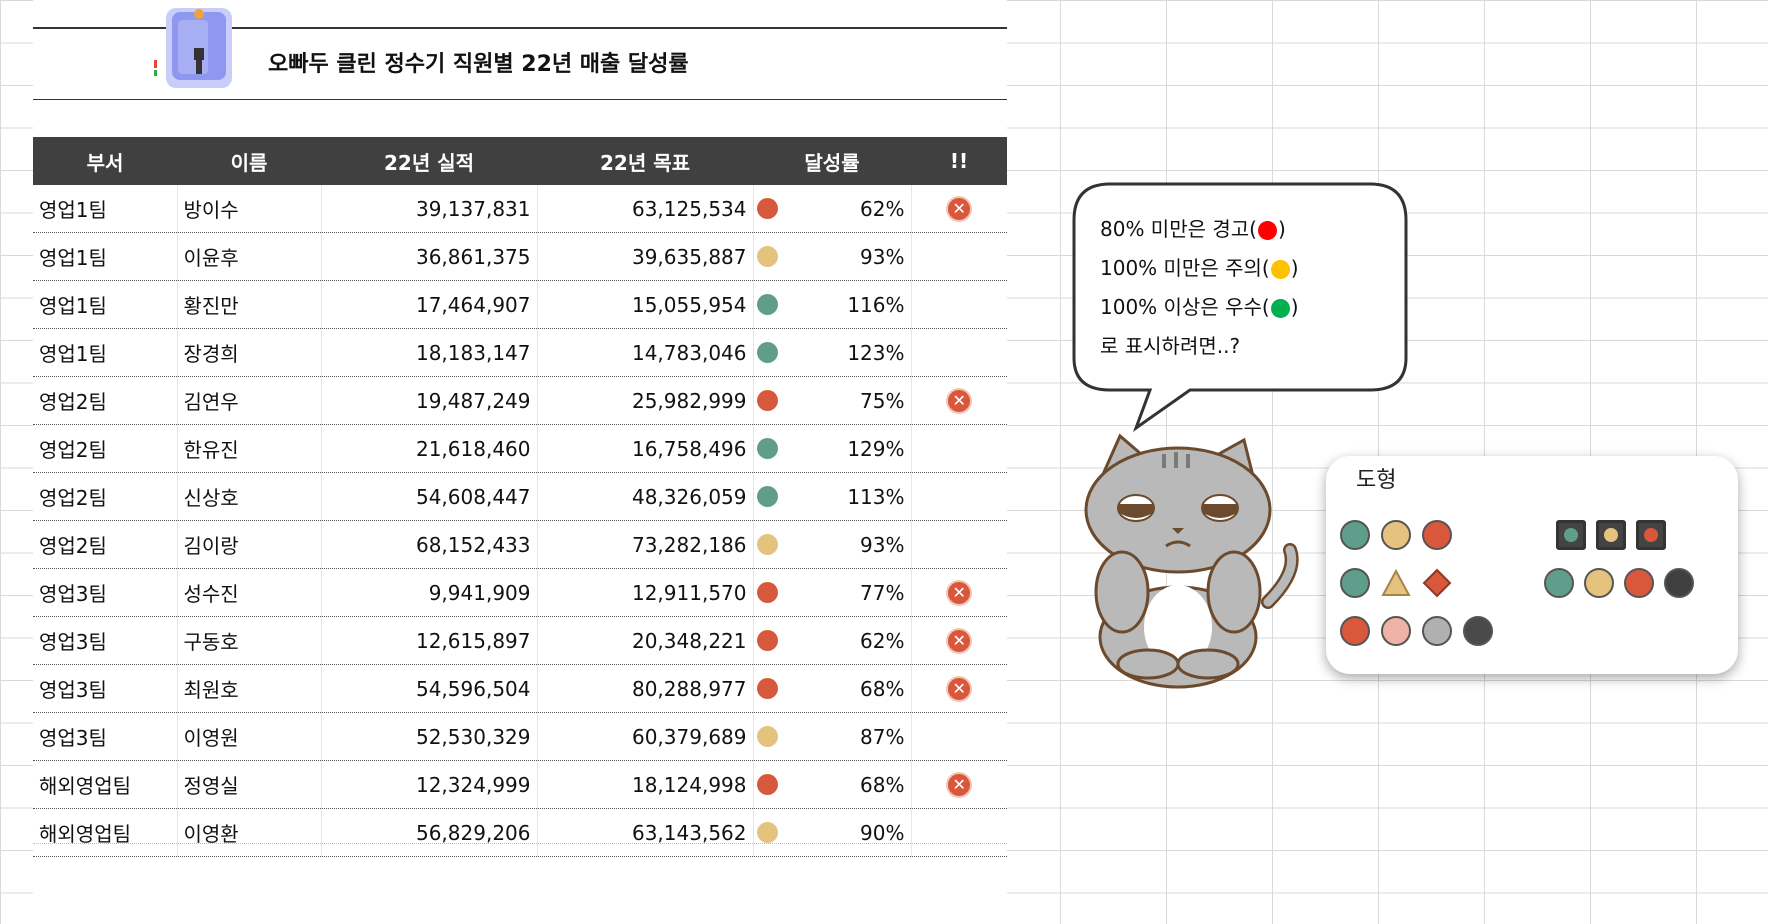 This screenshot has width=1768, height=924. What do you see at coordinates (429, 161) in the screenshot?
I see `header-actual: 22년 실적` at bounding box center [429, 161].